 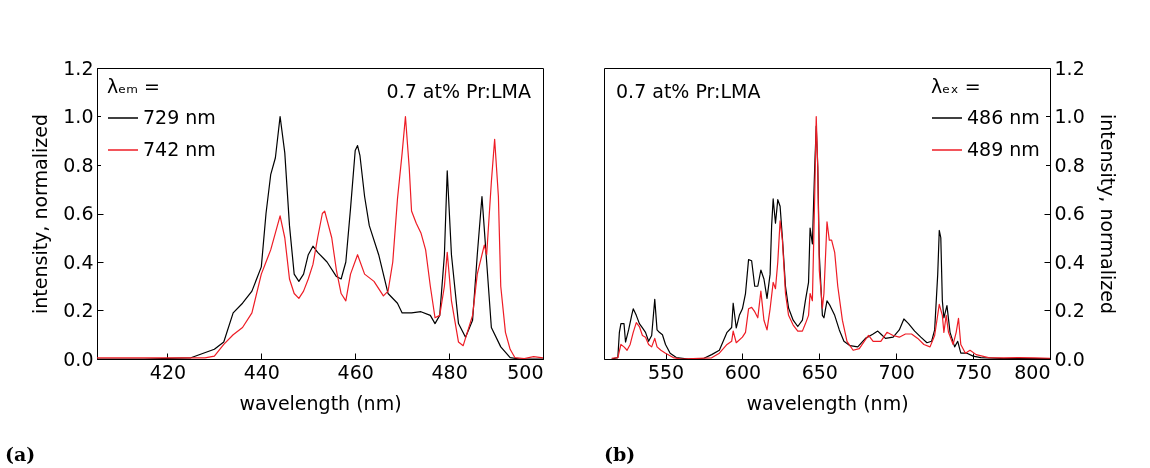 I want to click on y2-tick-label: 1.0, so click(x=1069, y=116).